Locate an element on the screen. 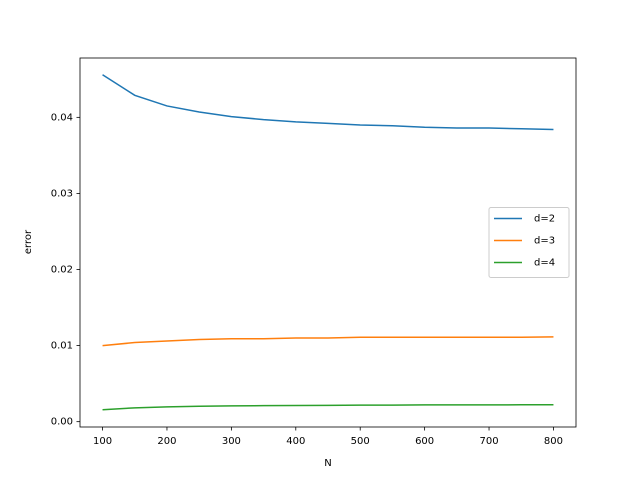 This screenshot has height=484, width=640. x-axis-label: N is located at coordinates (327, 463).